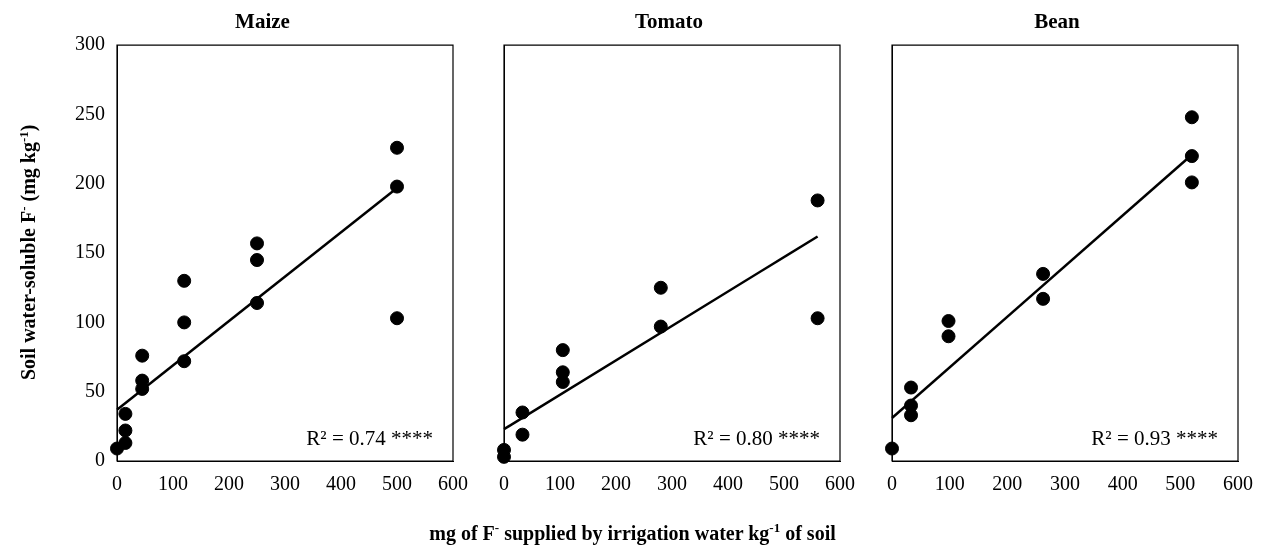 This screenshot has height=556, width=1265. What do you see at coordinates (90, 43) in the screenshot?
I see `y-tick-label: 300` at bounding box center [90, 43].